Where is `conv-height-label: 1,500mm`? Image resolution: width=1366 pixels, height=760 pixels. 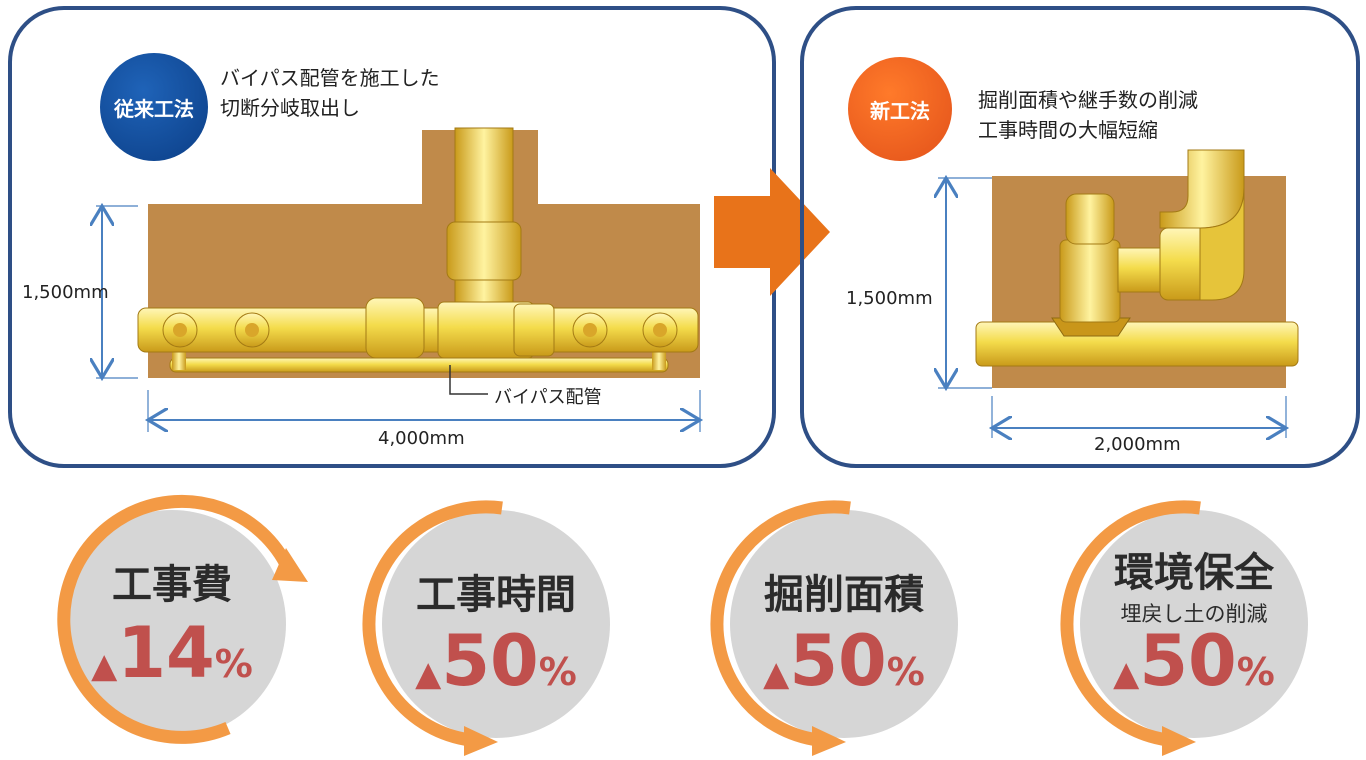 conv-height-label: 1,500mm is located at coordinates (65, 292).